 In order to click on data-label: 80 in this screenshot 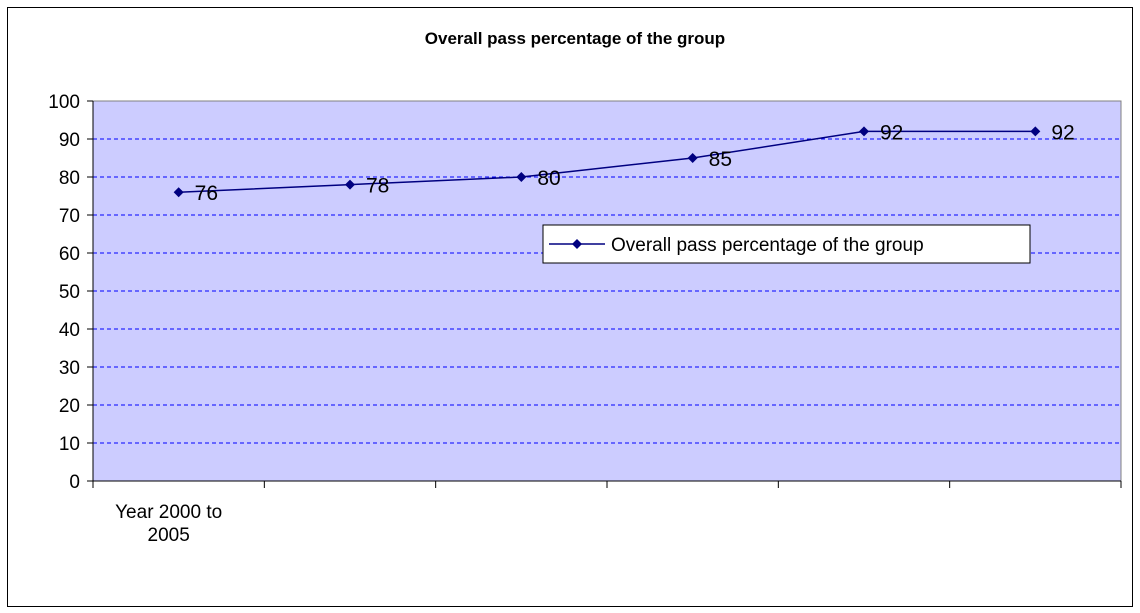, I will do `click(548, 178)`.